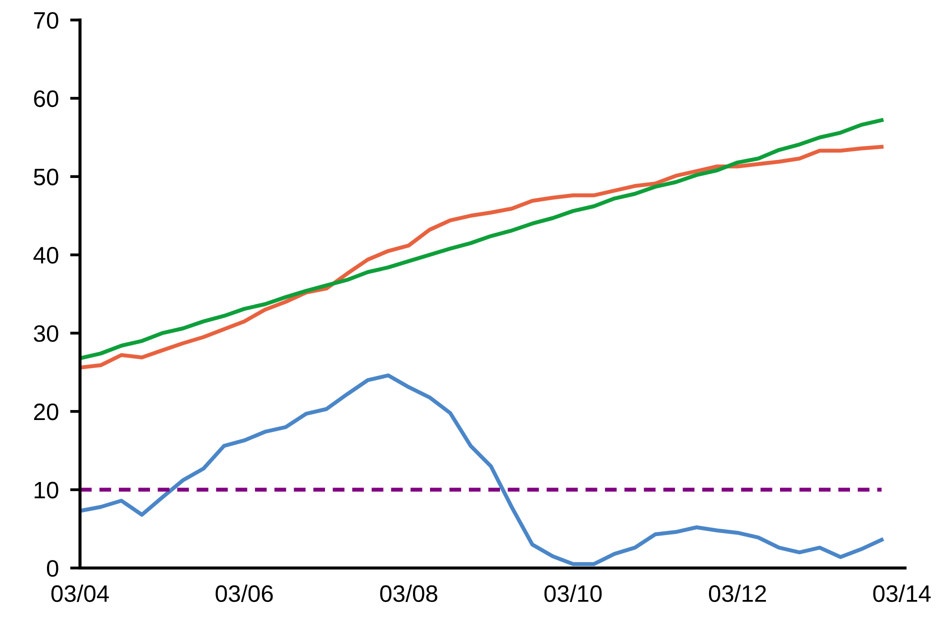 This screenshot has width=947, height=618. I want to click on y-tick-label: 0, so click(52, 568).